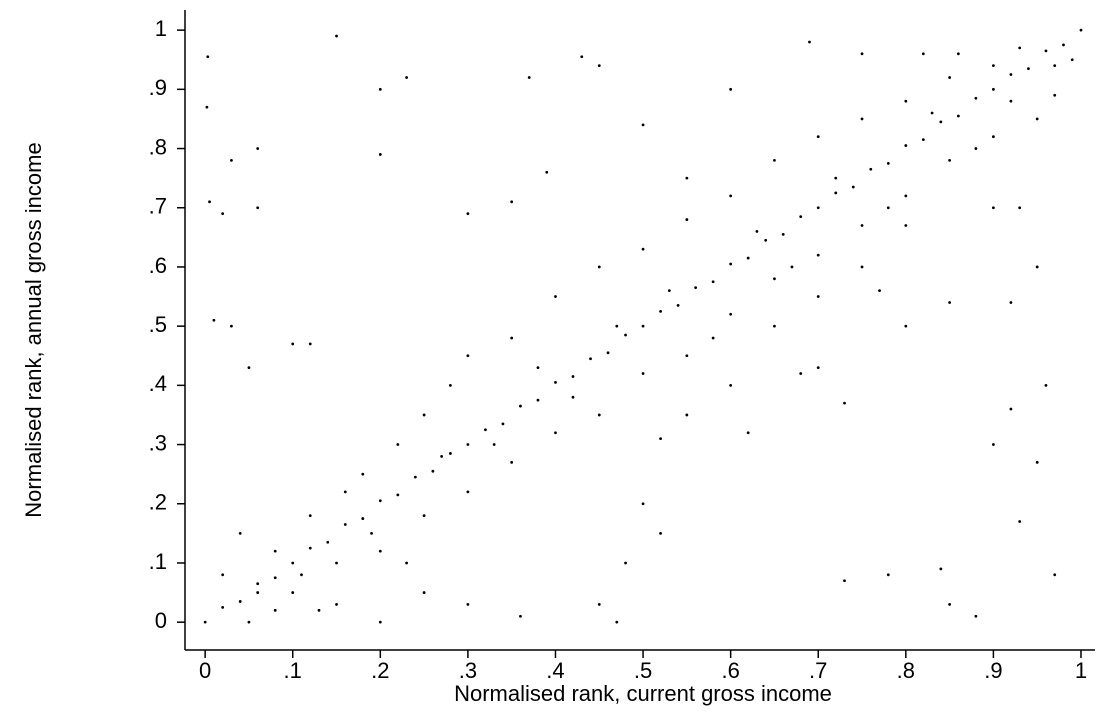  Describe the element at coordinates (158, 206) in the screenshot. I see `y-tick-label: .7` at that location.